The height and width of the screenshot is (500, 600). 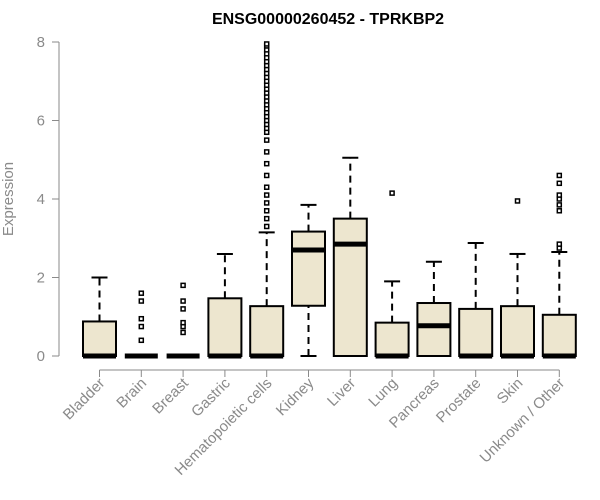 I want to click on x-tick-label: Breast, so click(x=170, y=395).